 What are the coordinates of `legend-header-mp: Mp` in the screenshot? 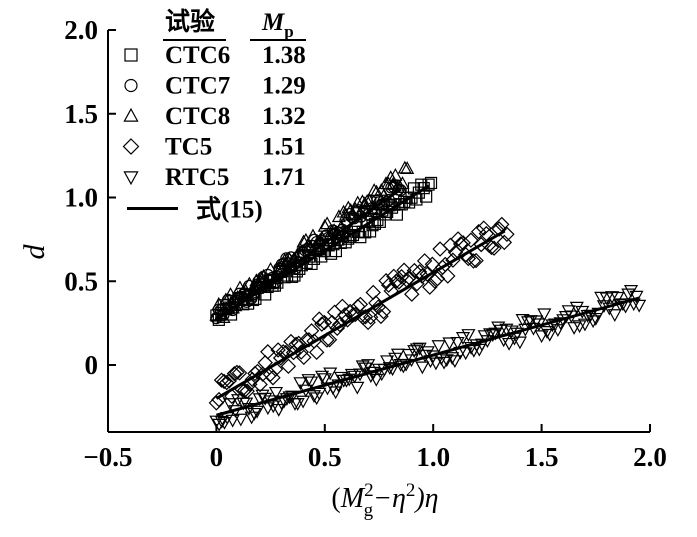 It's located at (277, 25).